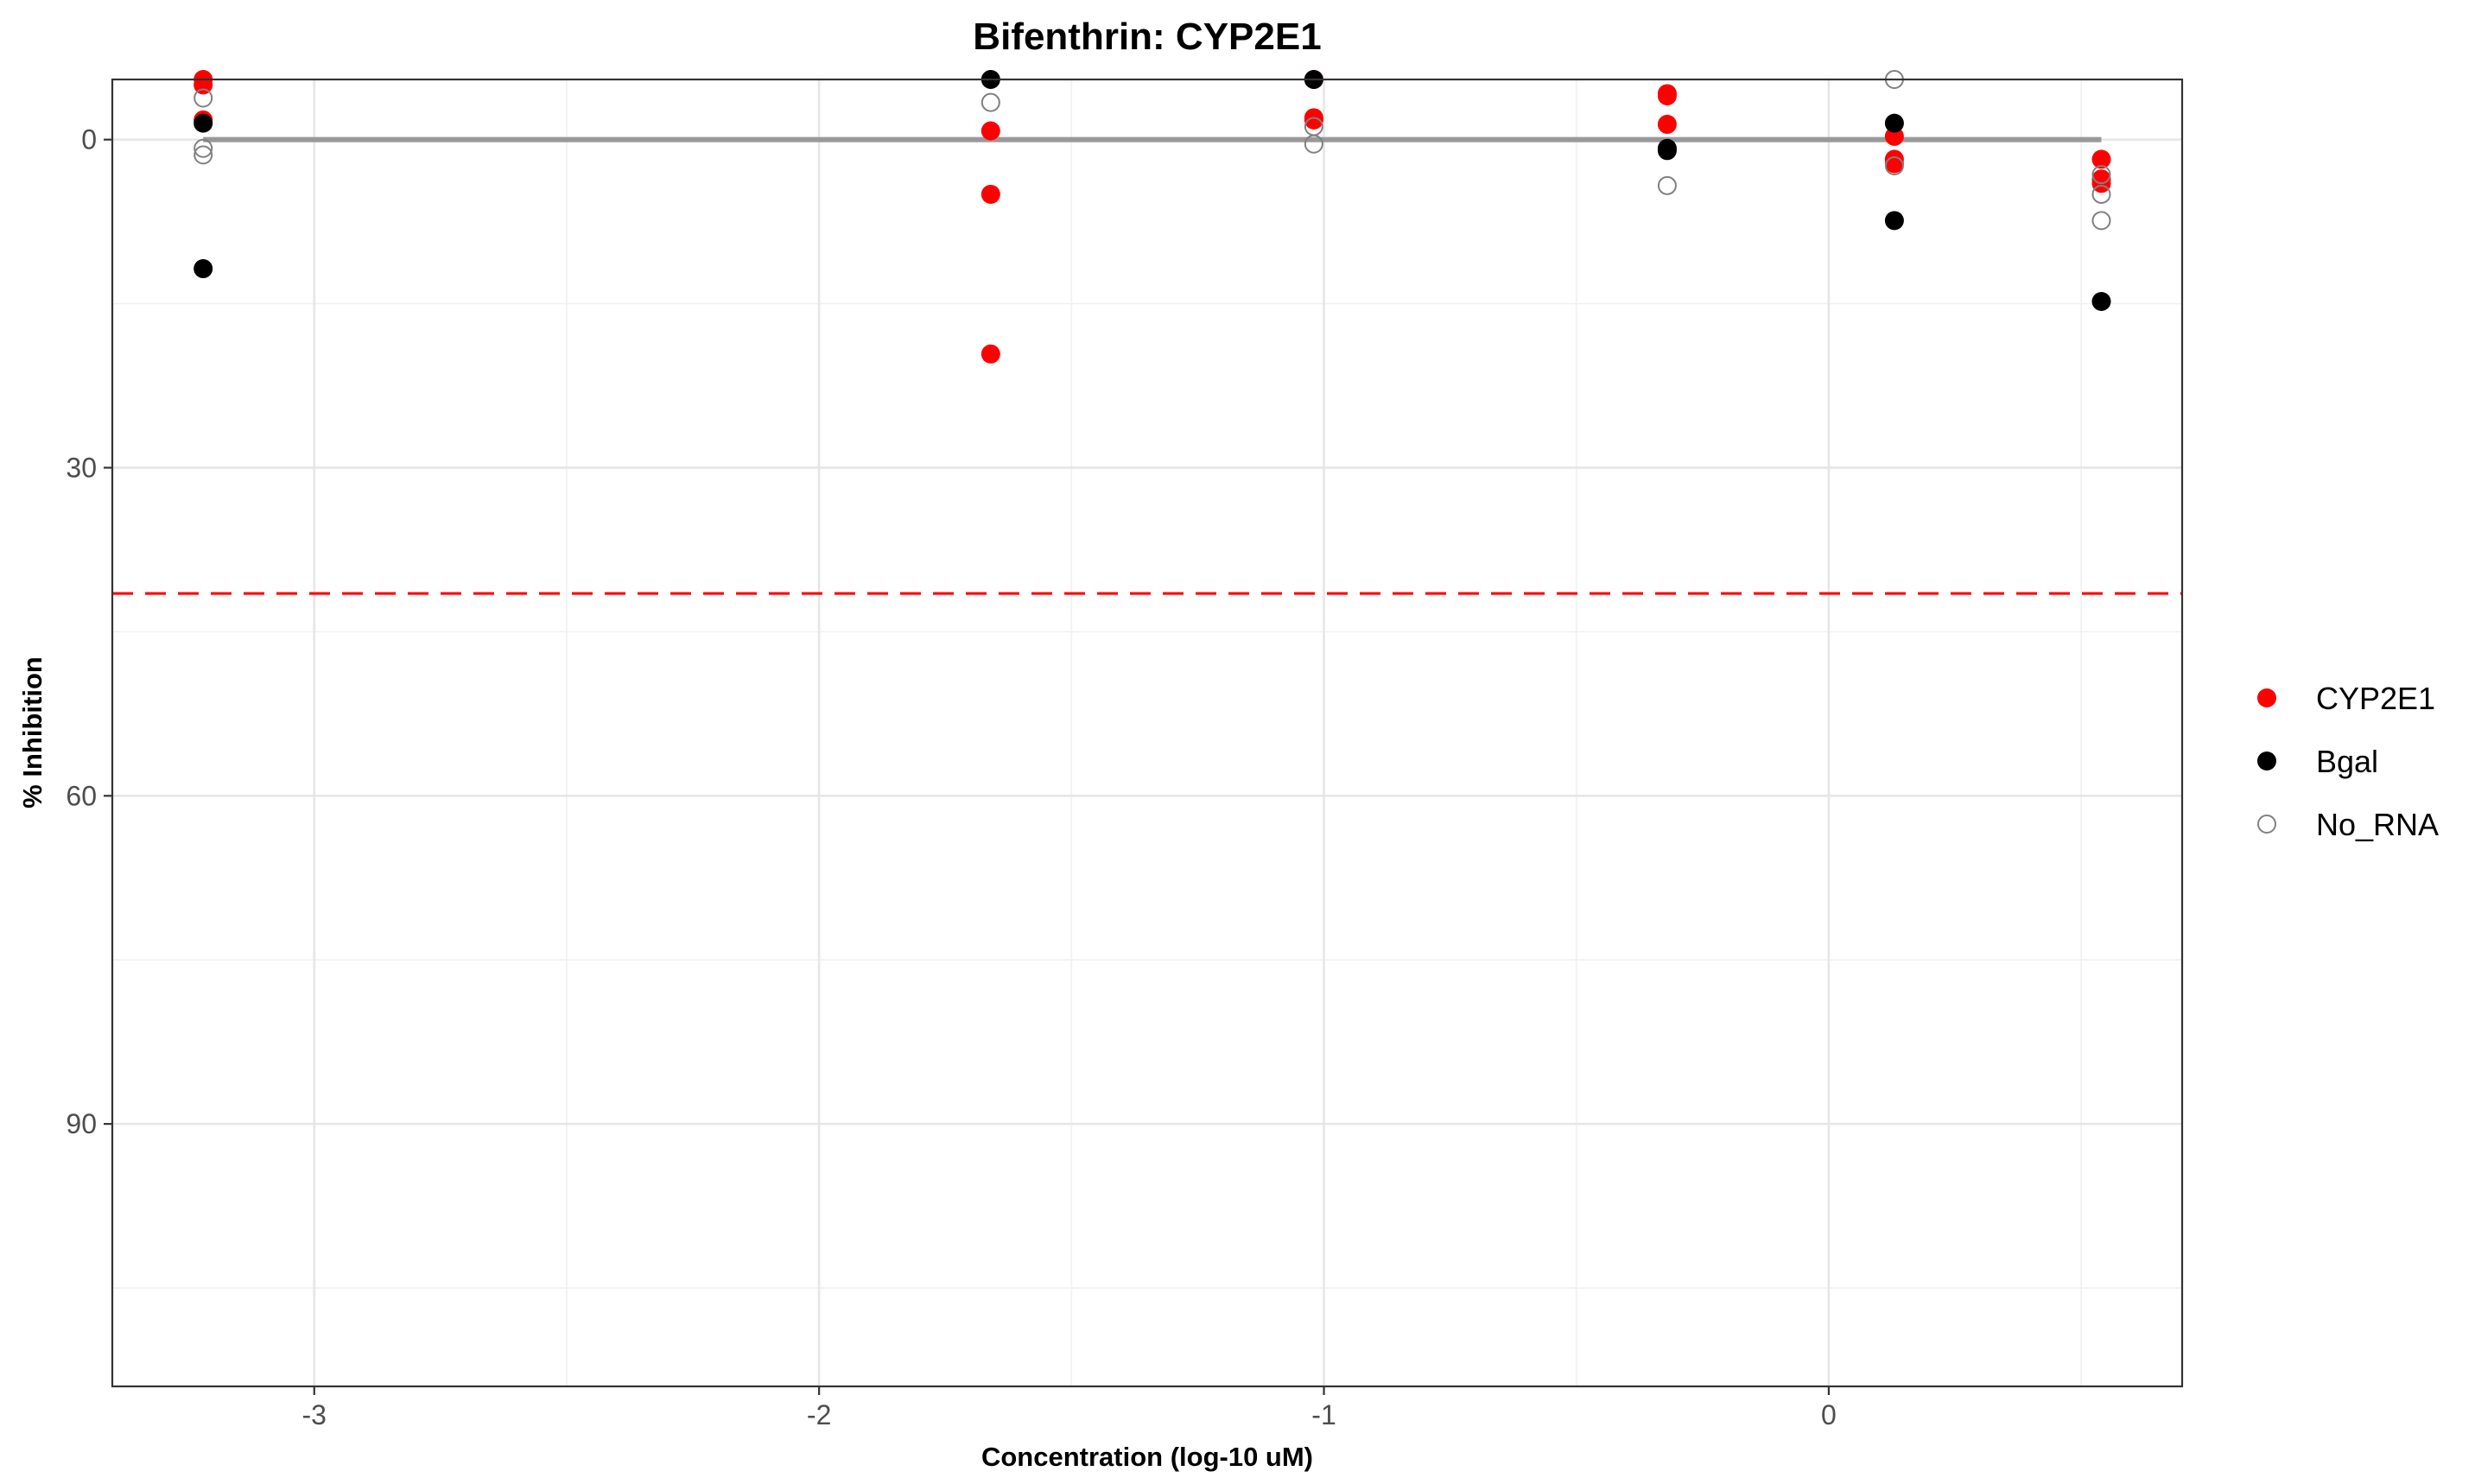  I want to click on x-tick-label: 0, so click(1829, 1414).